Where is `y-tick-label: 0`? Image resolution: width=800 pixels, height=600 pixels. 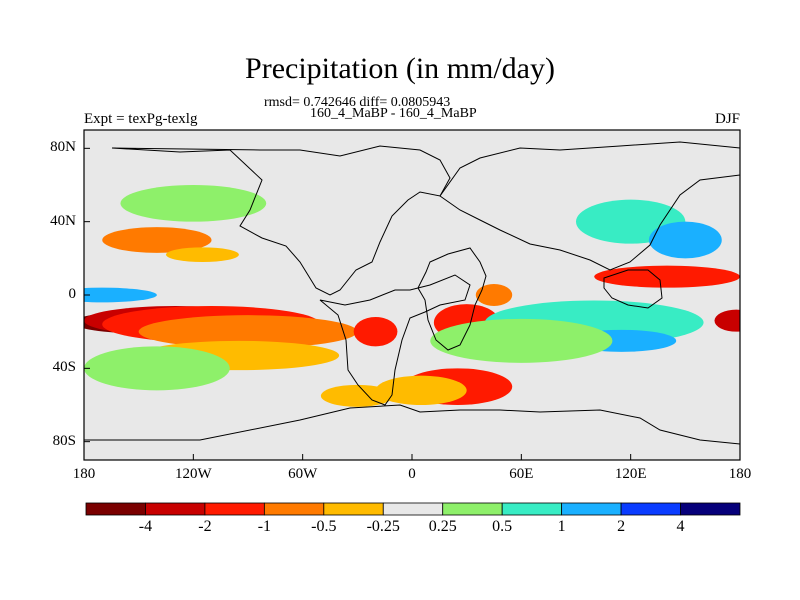
y-tick-label: 0 is located at coordinates (72, 294).